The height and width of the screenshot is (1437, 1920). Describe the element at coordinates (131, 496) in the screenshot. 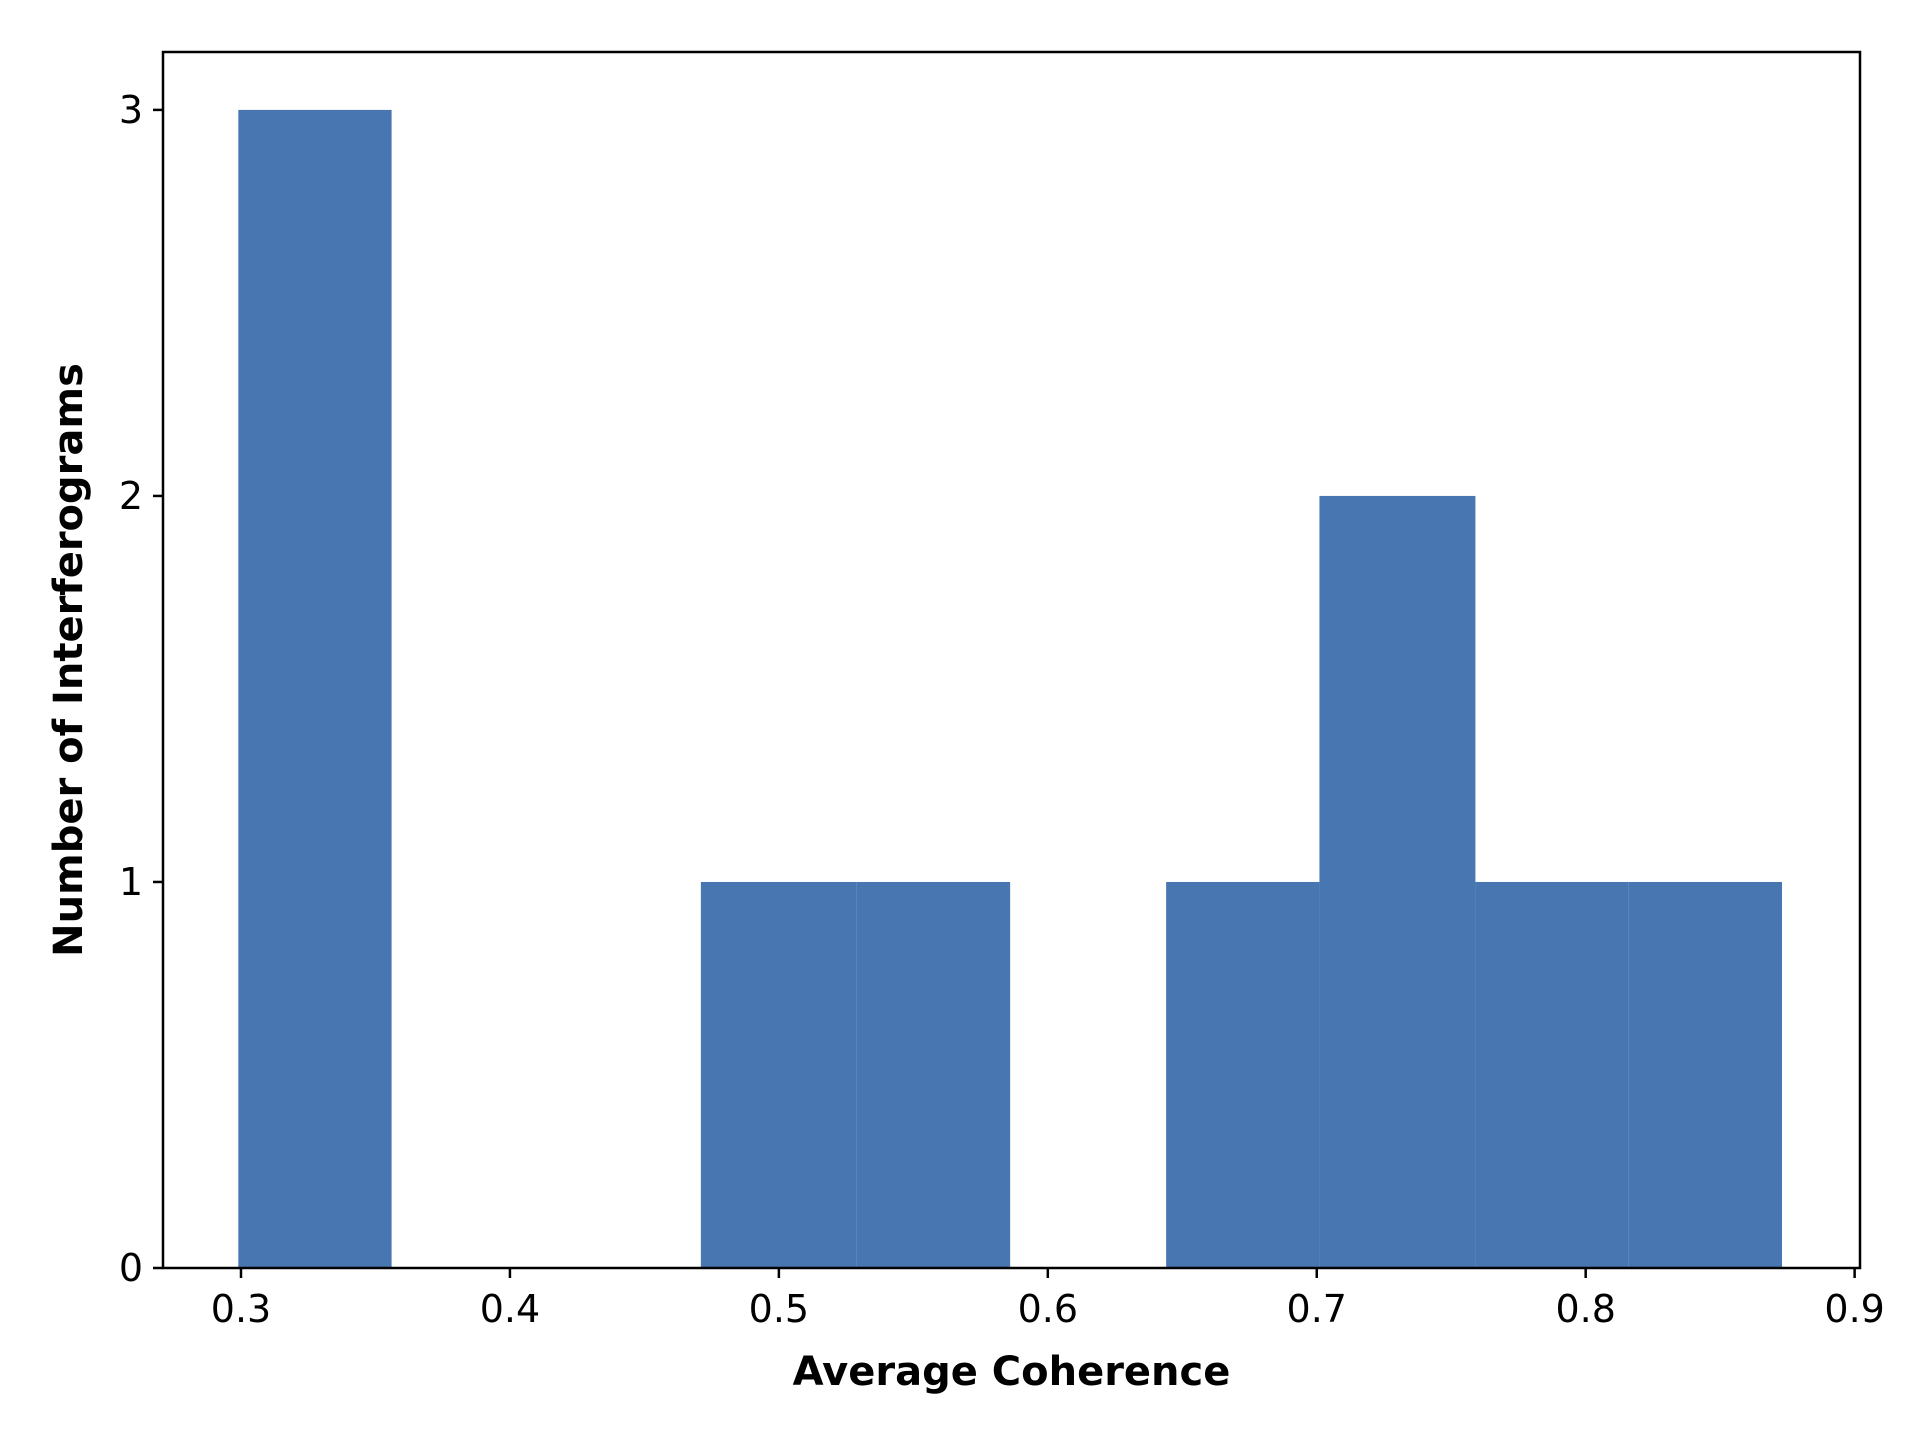

I see `y-tick-label: 2` at that location.